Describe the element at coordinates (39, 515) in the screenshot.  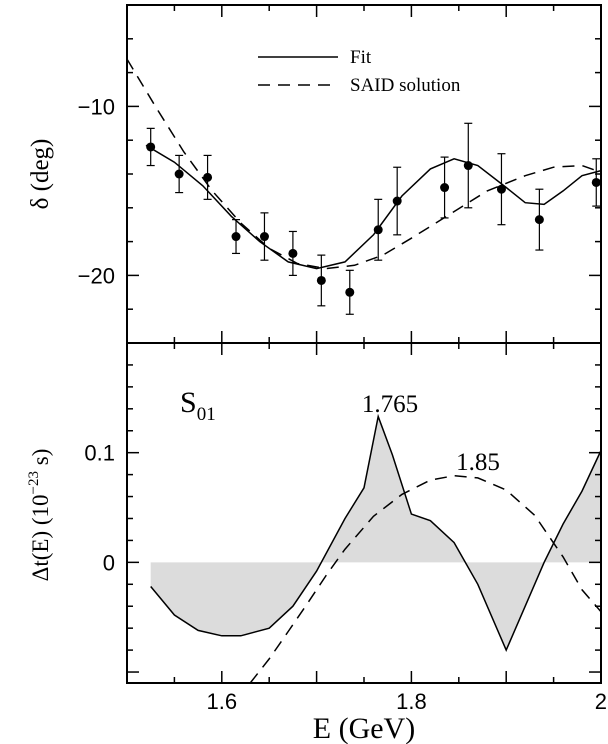
I see `bottom-ylabel: Δt(E) (10−23 s)` at that location.